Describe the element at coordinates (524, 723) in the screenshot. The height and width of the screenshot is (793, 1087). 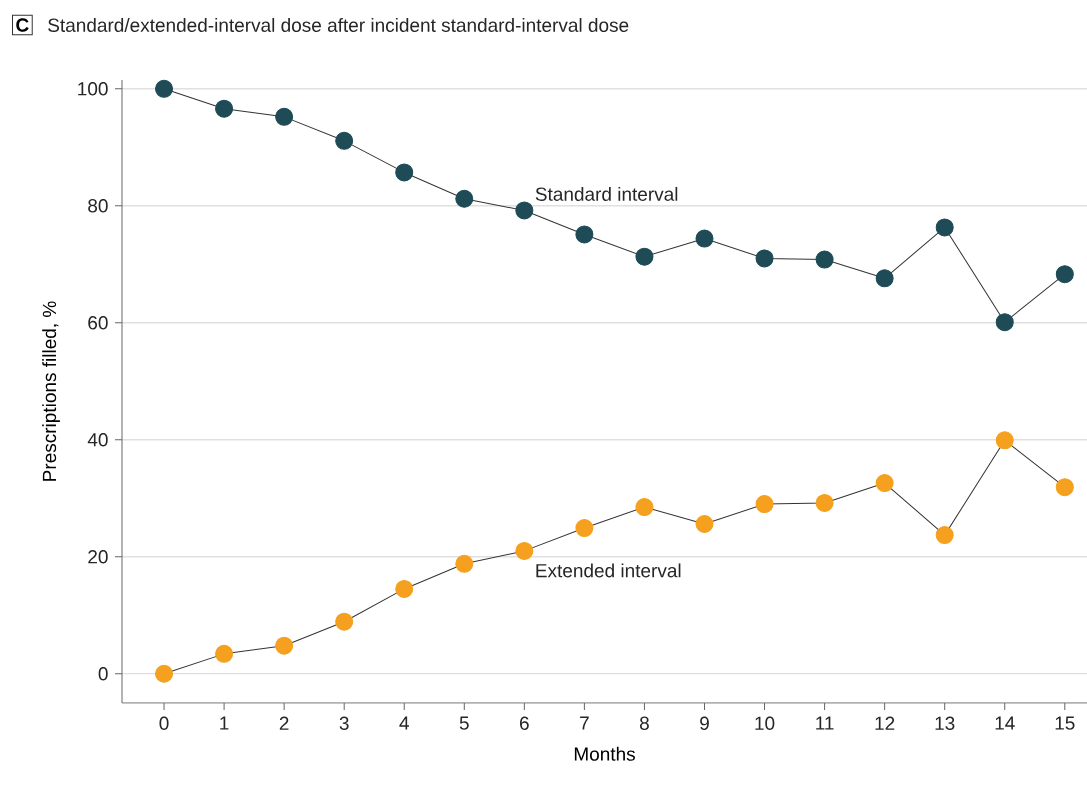
I see `x-tick-label: 6` at that location.